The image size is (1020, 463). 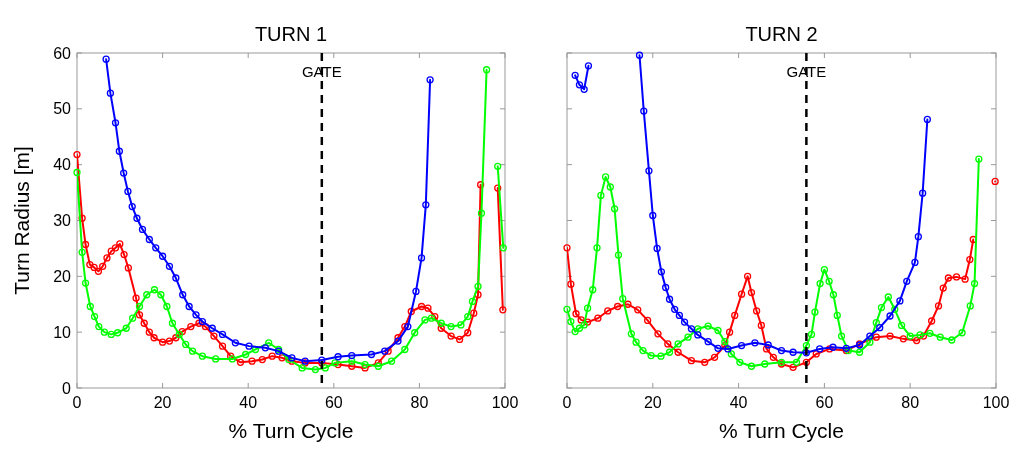 I want to click on x-tick-label: 80, so click(x=419, y=402).